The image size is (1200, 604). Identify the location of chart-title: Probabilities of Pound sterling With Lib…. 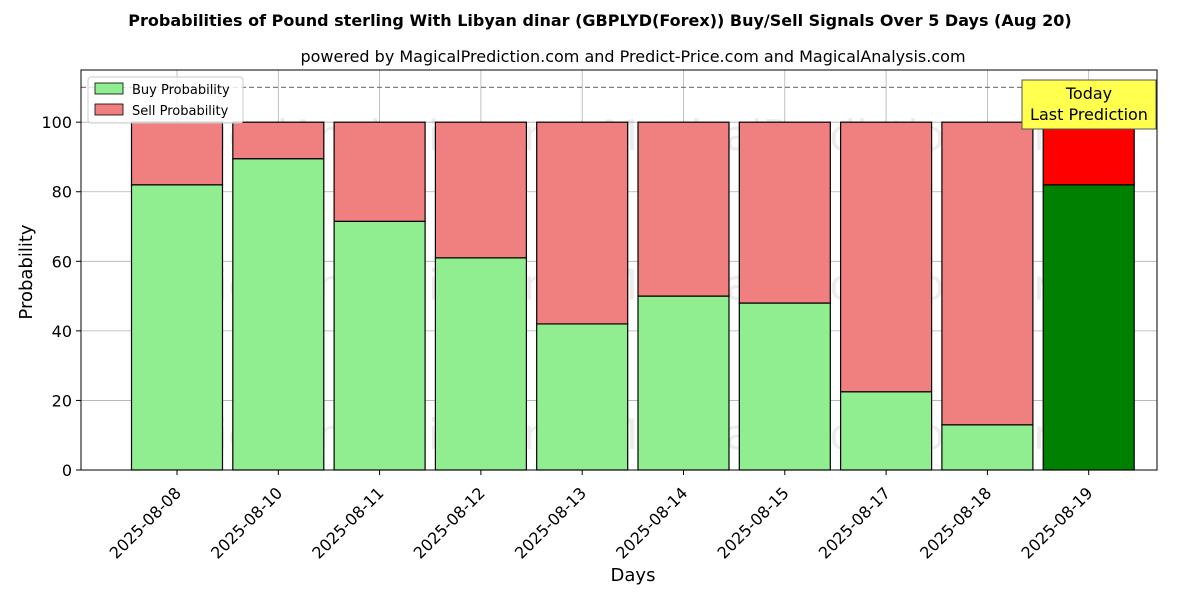
(599, 20).